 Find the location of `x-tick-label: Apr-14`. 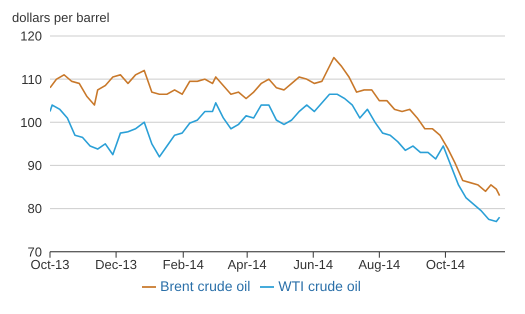

x-tick-label: Apr-14 is located at coordinates (247, 264).